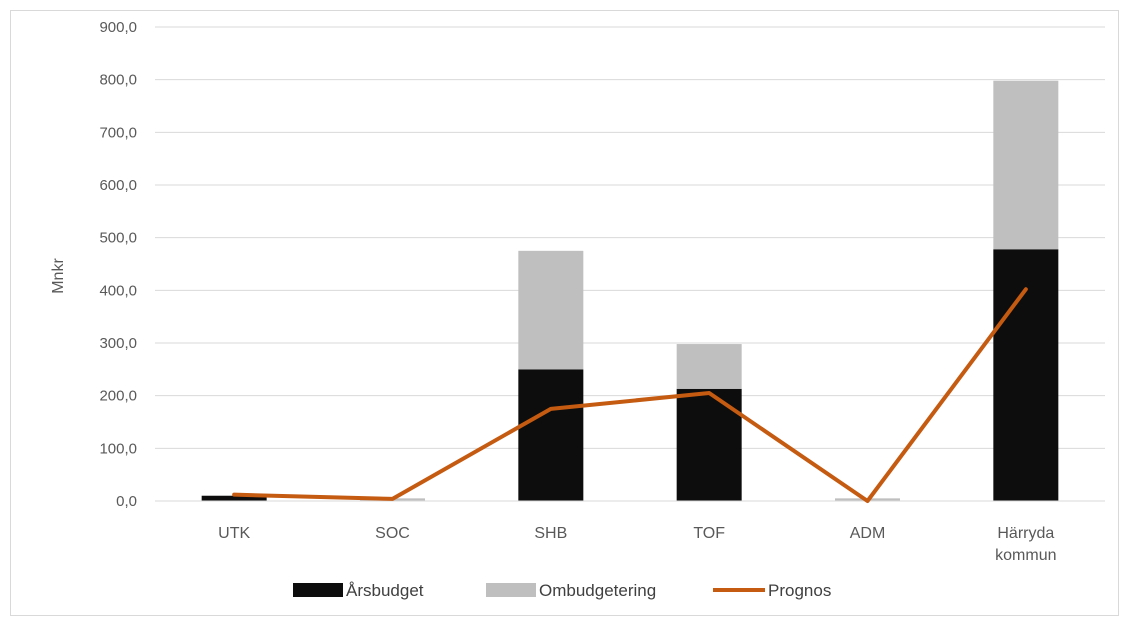  I want to click on x-axis-ticks: UTK SOC SHB TOF ADM Härryda kommun, so click(637, 544).